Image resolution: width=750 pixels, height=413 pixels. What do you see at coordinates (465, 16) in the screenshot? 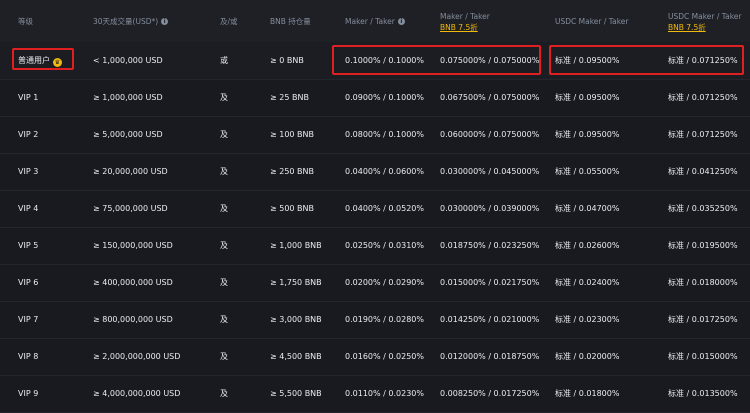
I see `header-maker-taker-bnb-label: Maker / Taker` at bounding box center [465, 16].